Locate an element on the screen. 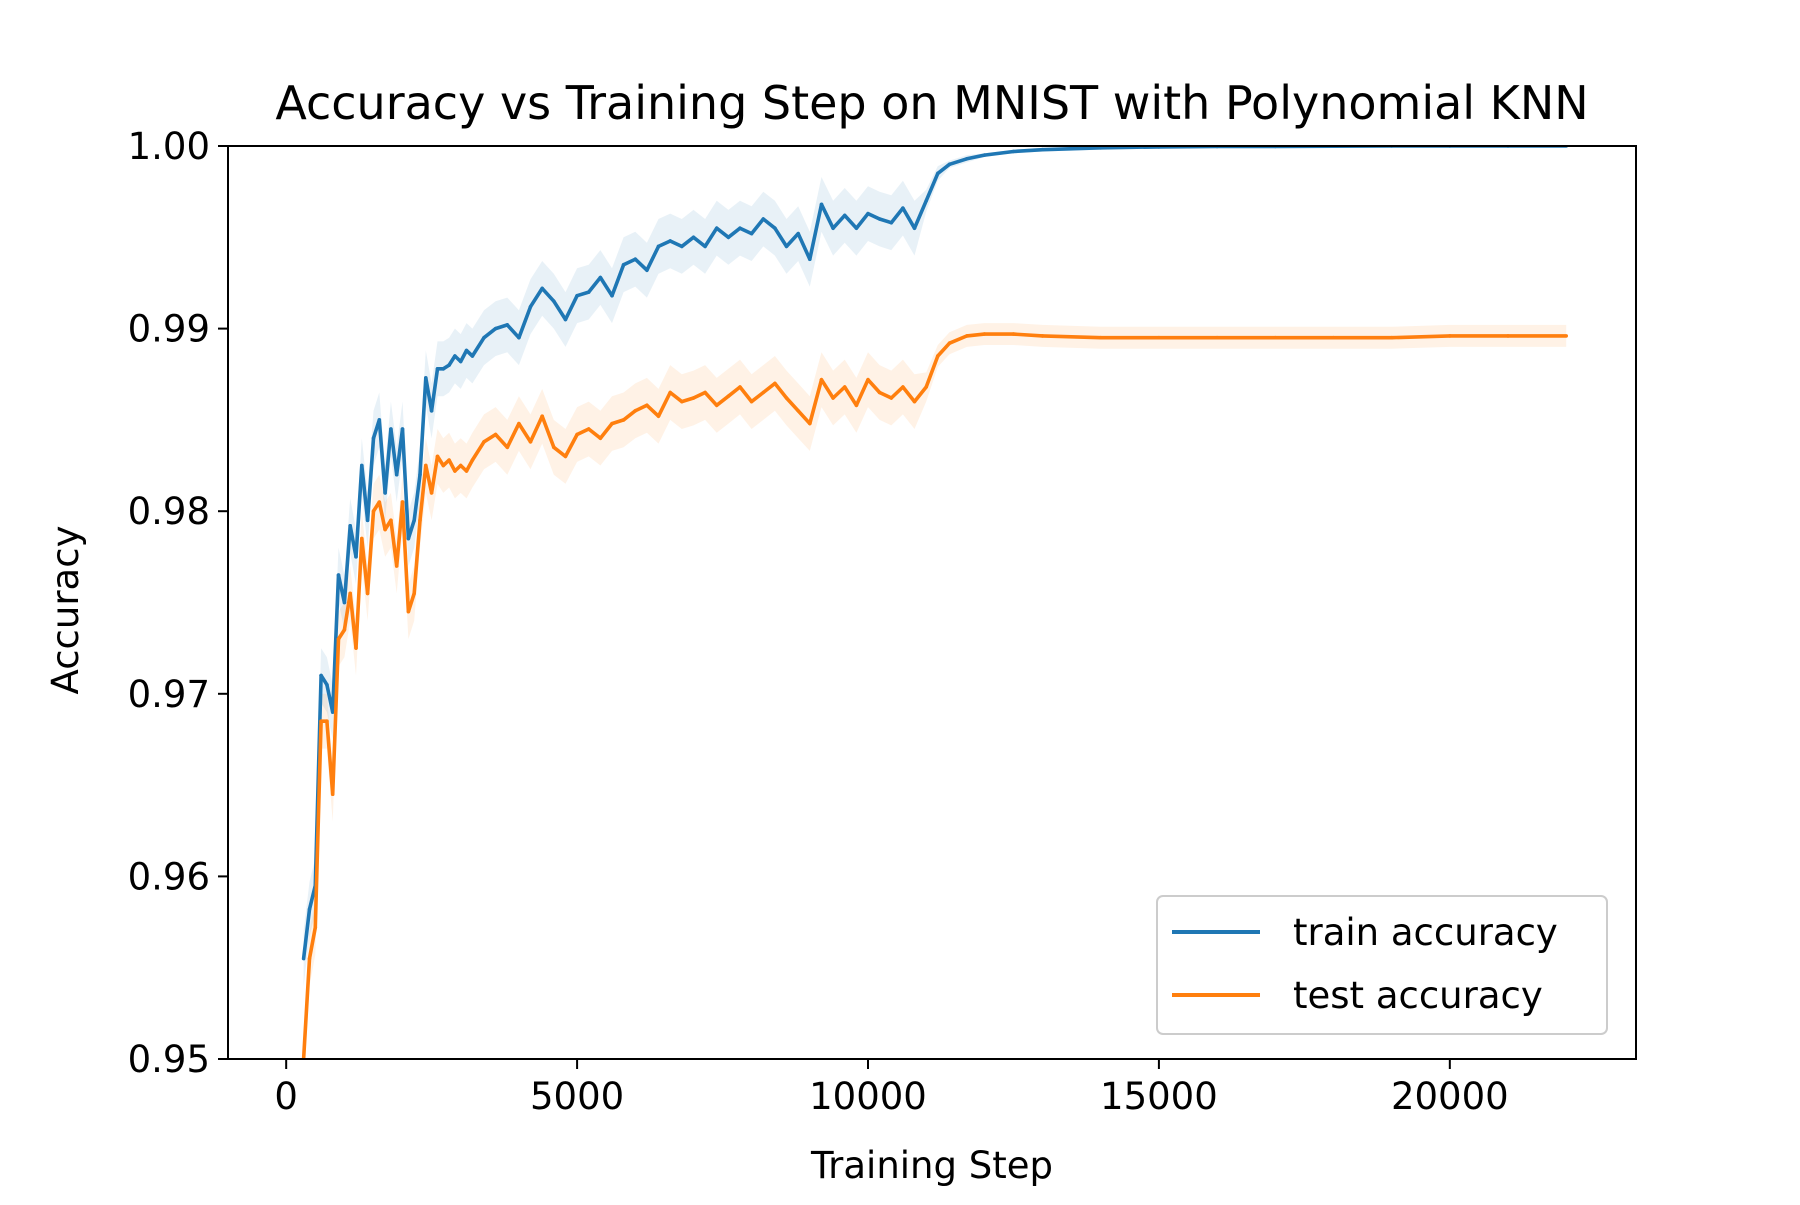  x-tick-label: 10000 is located at coordinates (868, 1096).